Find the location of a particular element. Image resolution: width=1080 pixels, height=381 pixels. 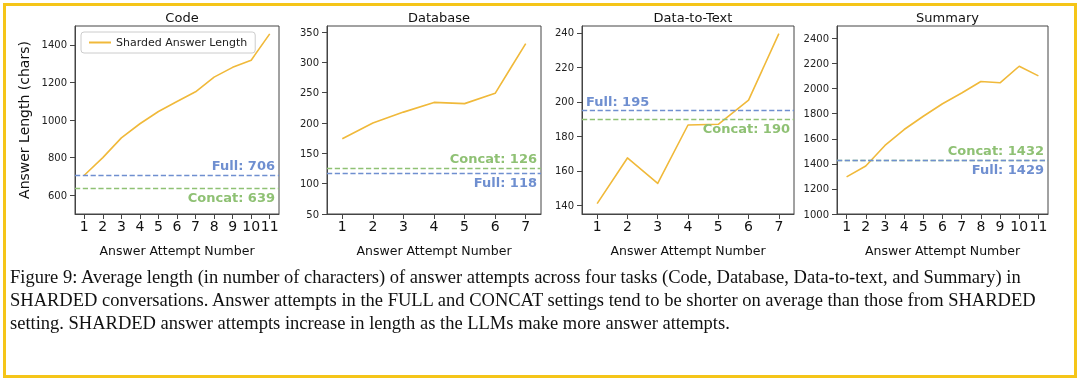

ref-line-label: Full: 195 is located at coordinates (618, 101).